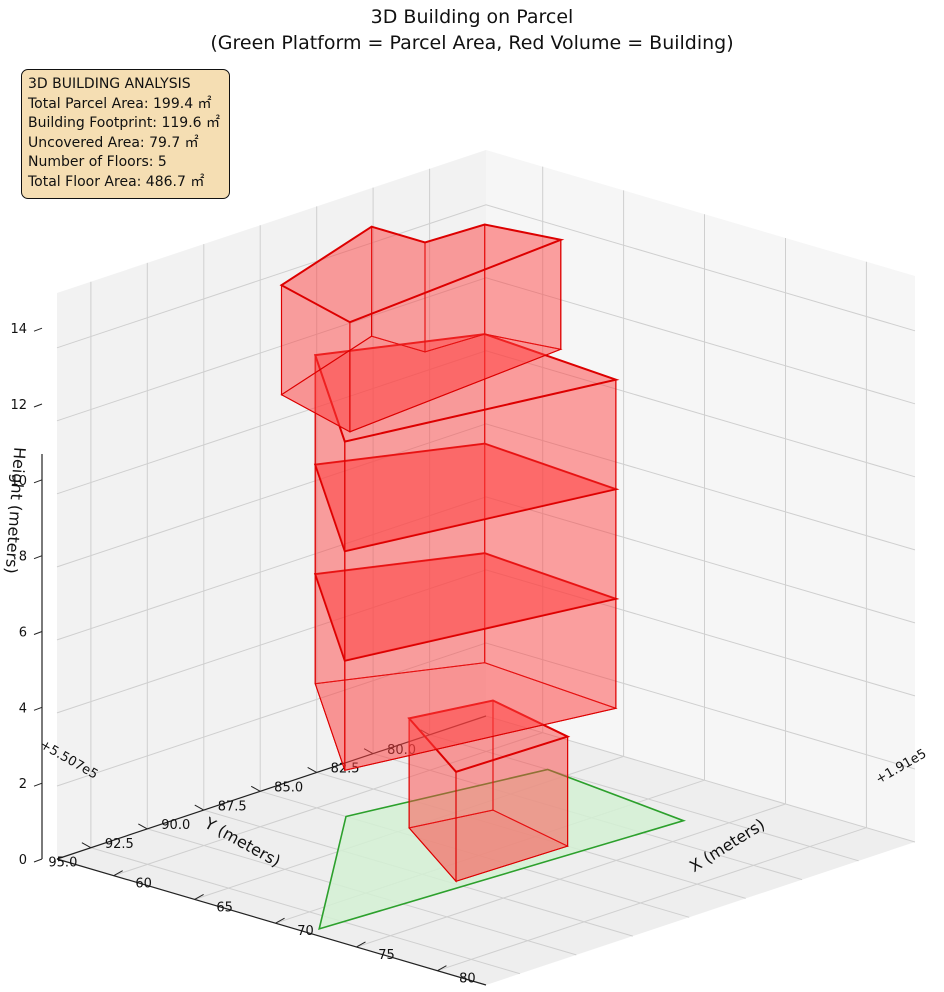 The image size is (944, 992). I want to click on z-tick-label: 4, so click(23, 708).